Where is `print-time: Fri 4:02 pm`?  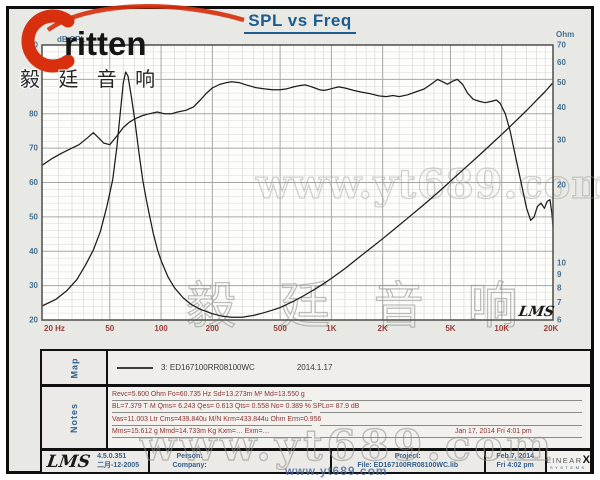
print-time: Fri 4:02 pm is located at coordinates (515, 465).